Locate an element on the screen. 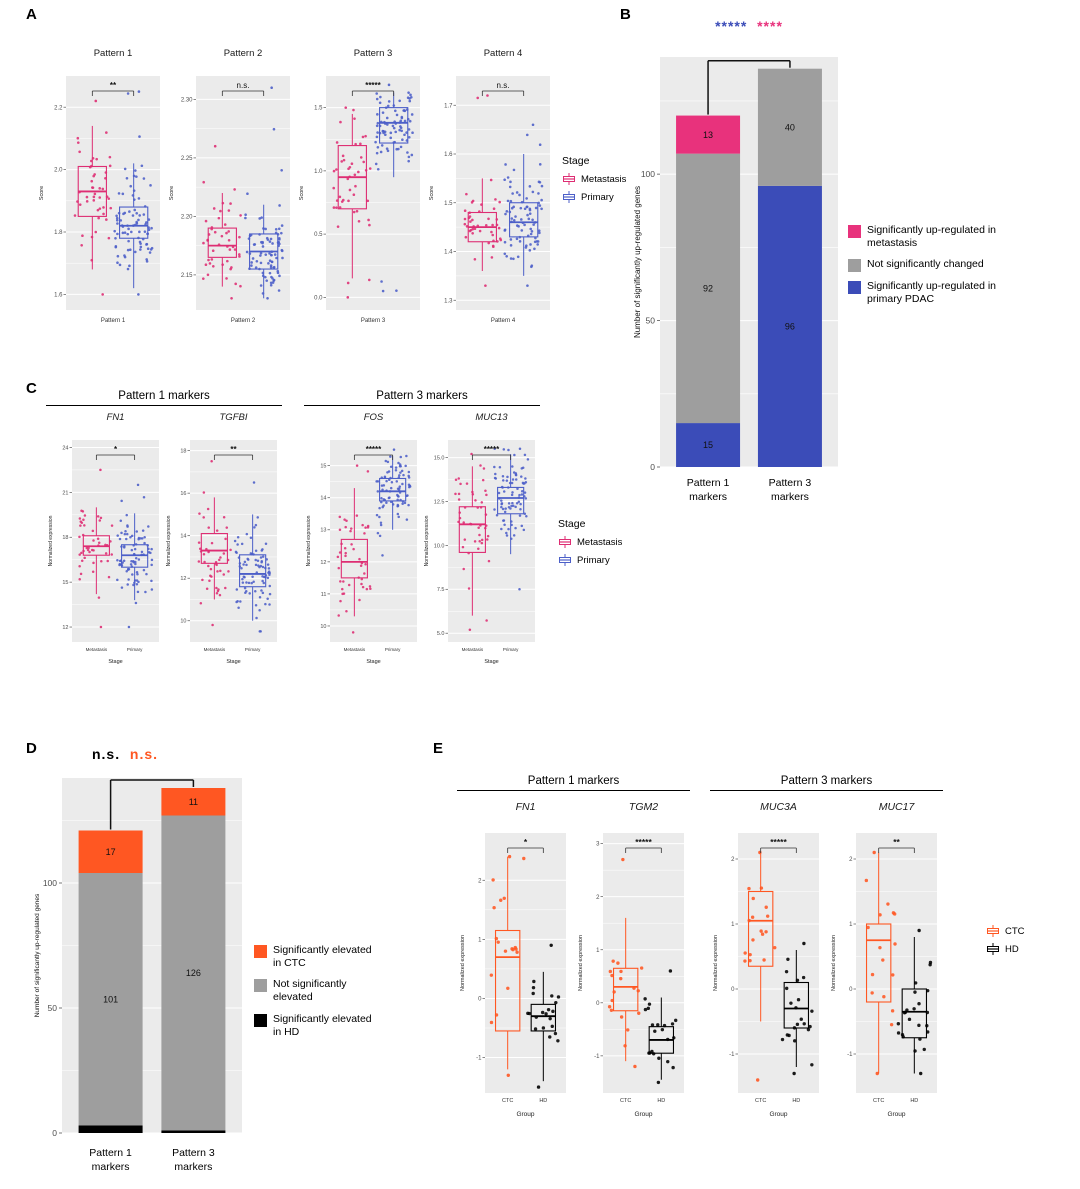 Image resolution: width=1080 pixels, height=1189 pixels. legend-item: Primary is located at coordinates (609, 197).